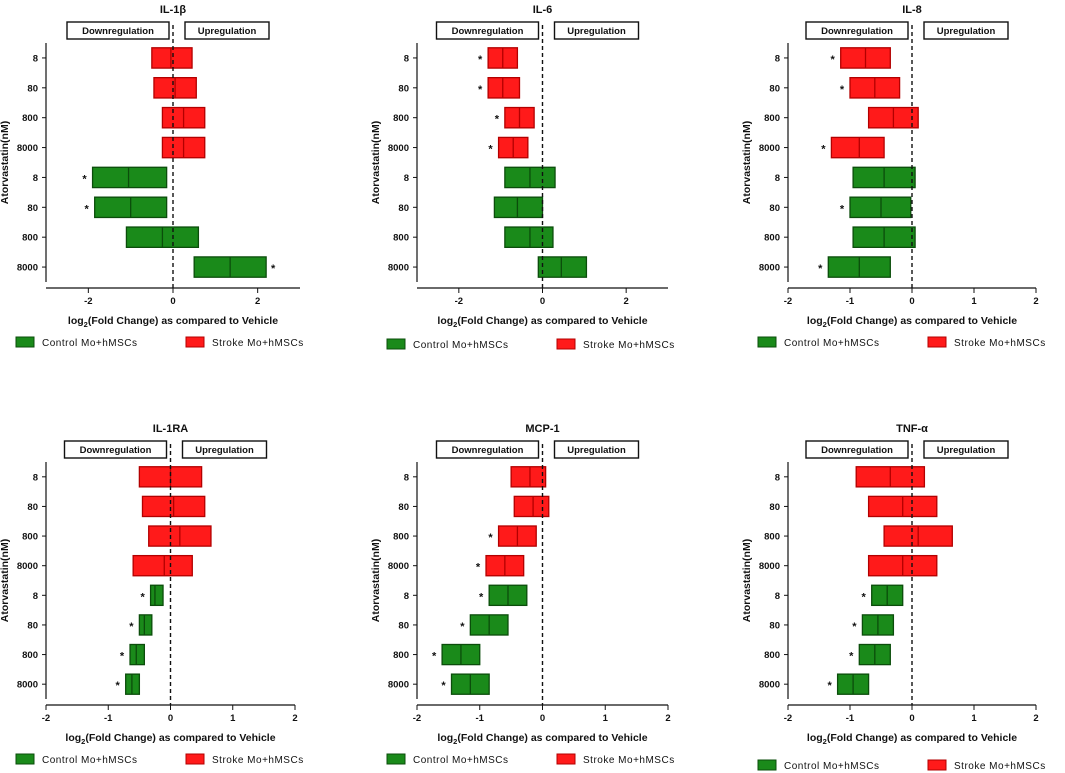 This screenshot has width=1065, height=773. Describe the element at coordinates (543, 10) in the screenshot. I see `chart-title: IL-6` at that location.